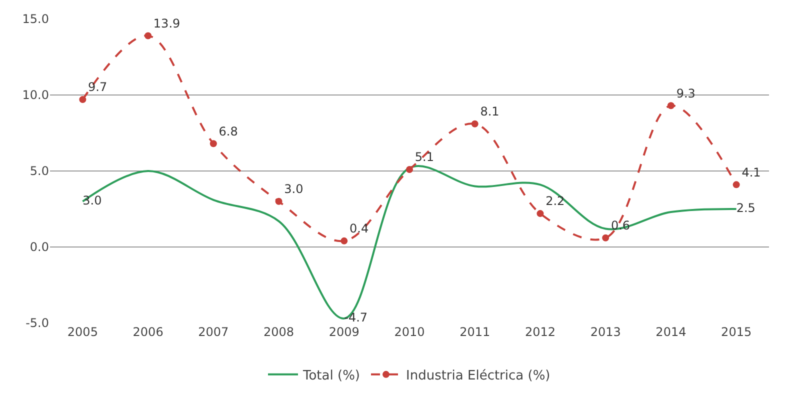  Describe the element at coordinates (490, 111) in the screenshot. I see `data-label: 8.1` at that location.